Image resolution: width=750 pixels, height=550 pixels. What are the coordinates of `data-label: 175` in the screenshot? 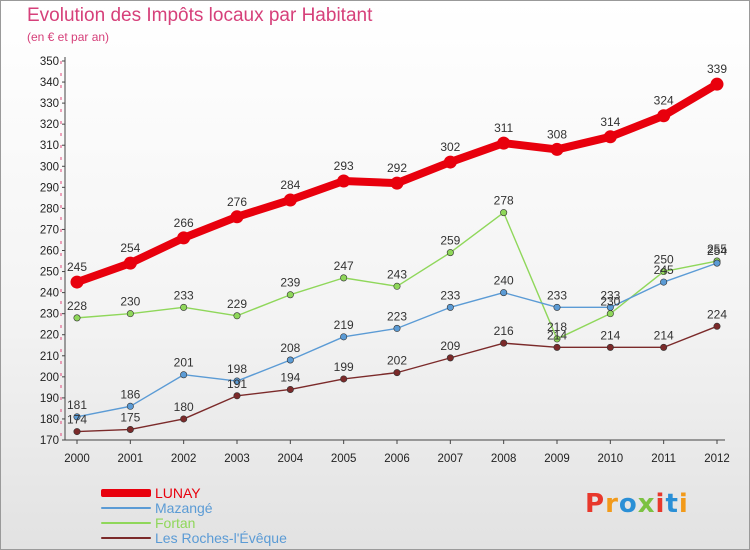 It's located at (130, 417).